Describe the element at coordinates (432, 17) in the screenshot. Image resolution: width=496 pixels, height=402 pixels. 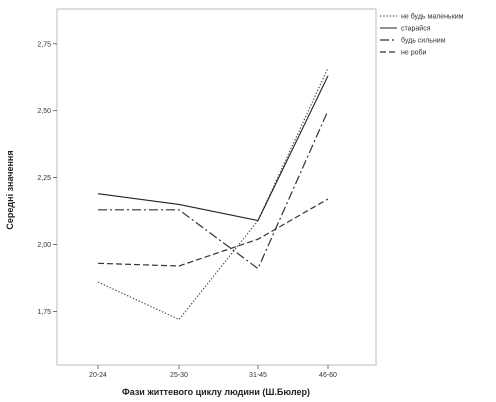
I see `legend-label: не будь маленьким` at that location.